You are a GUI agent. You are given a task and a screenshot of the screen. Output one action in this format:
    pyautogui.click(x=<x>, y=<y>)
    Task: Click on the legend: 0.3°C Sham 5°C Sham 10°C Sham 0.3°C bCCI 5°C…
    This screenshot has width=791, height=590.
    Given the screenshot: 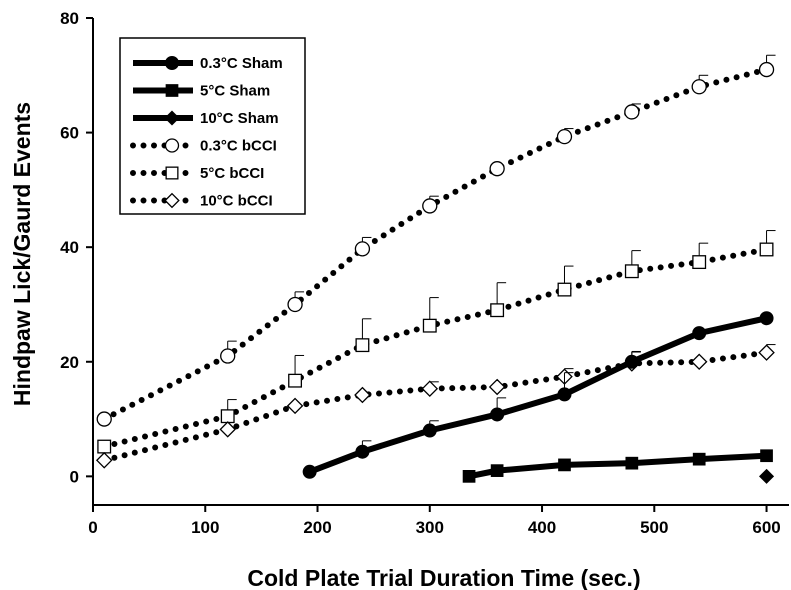 What is the action you would take?
    pyautogui.click(x=212, y=126)
    